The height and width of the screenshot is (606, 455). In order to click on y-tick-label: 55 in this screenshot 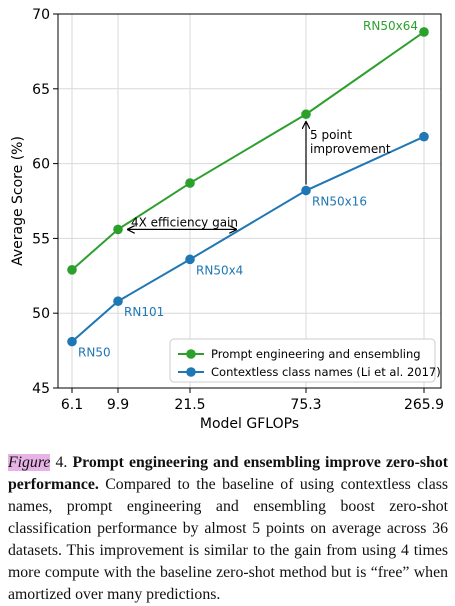, I will do `click(41, 239)`.